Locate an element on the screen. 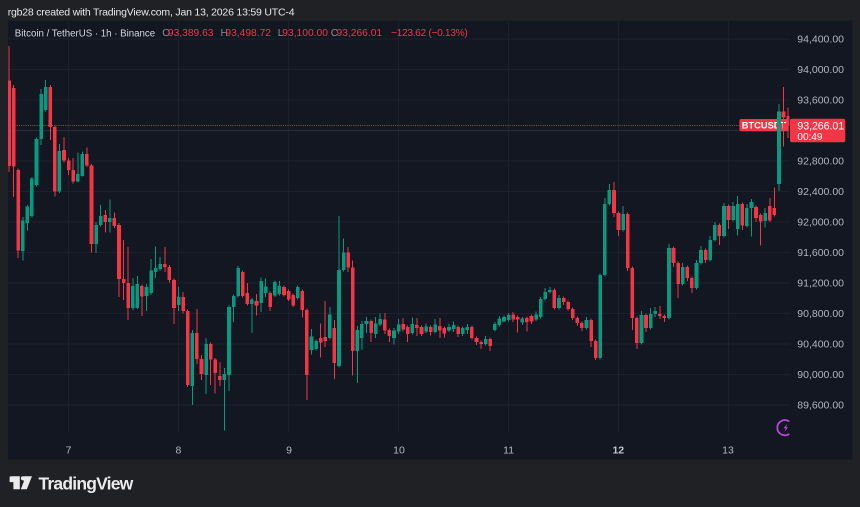 The image size is (860, 507). svg-text: 12 is located at coordinates (618, 451).